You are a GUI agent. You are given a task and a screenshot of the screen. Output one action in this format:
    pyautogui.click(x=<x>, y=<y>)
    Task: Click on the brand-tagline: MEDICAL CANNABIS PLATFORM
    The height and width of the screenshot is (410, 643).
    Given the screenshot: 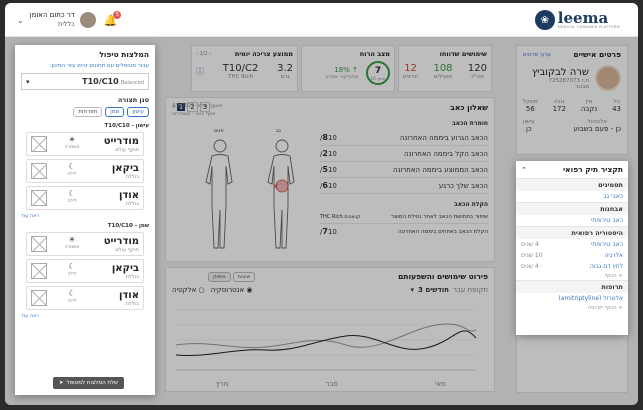 What is the action you would take?
    pyautogui.click(x=588, y=27)
    